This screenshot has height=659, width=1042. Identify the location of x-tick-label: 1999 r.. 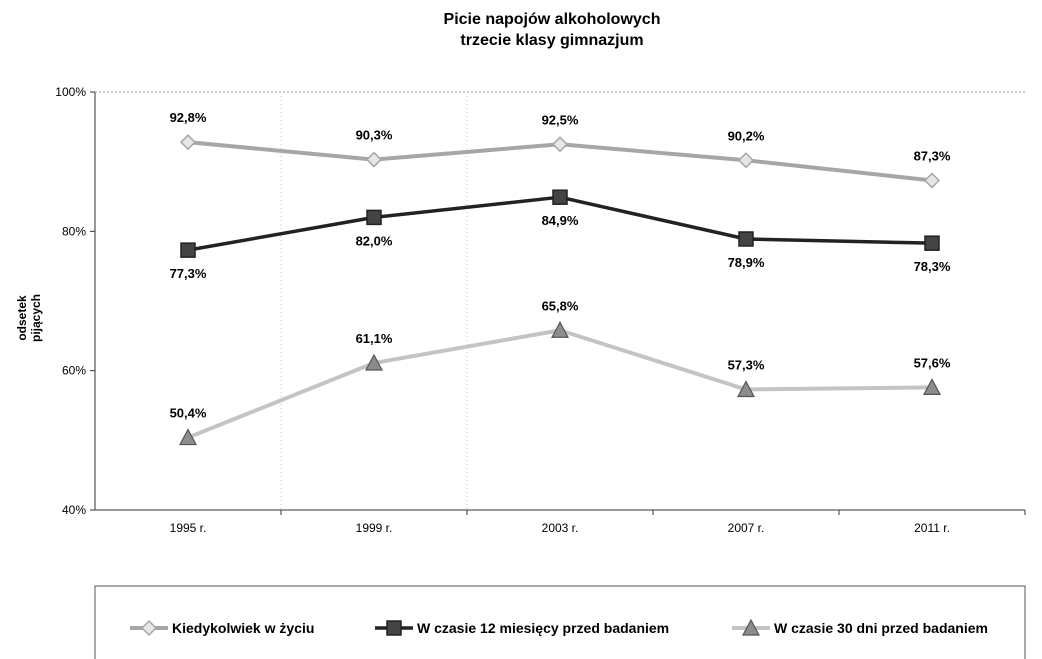
(374, 528).